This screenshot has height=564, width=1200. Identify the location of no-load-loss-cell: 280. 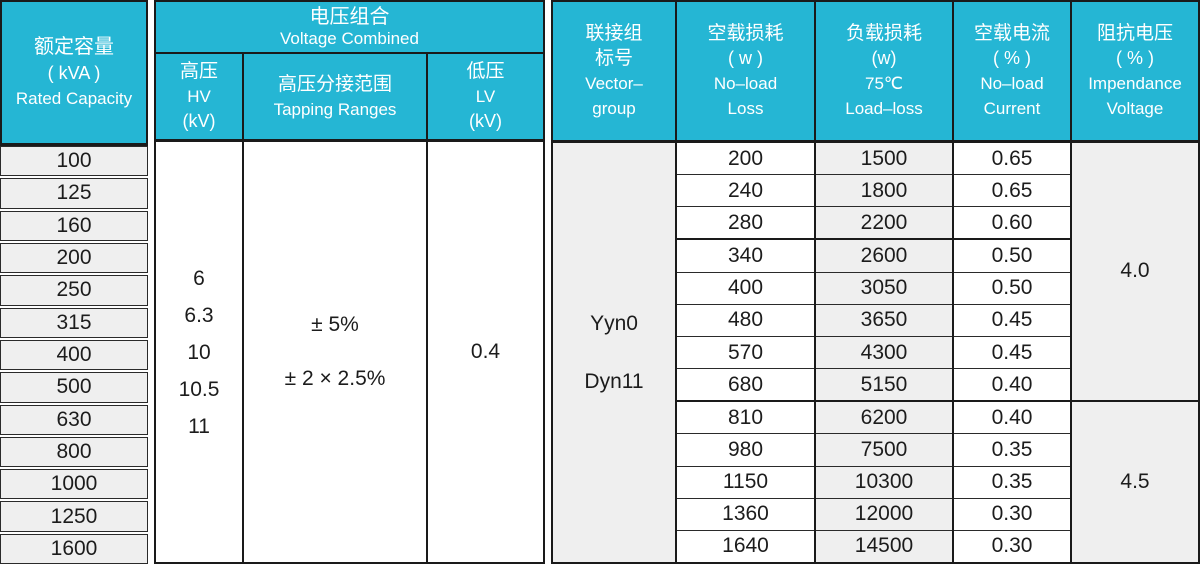
(745, 224).